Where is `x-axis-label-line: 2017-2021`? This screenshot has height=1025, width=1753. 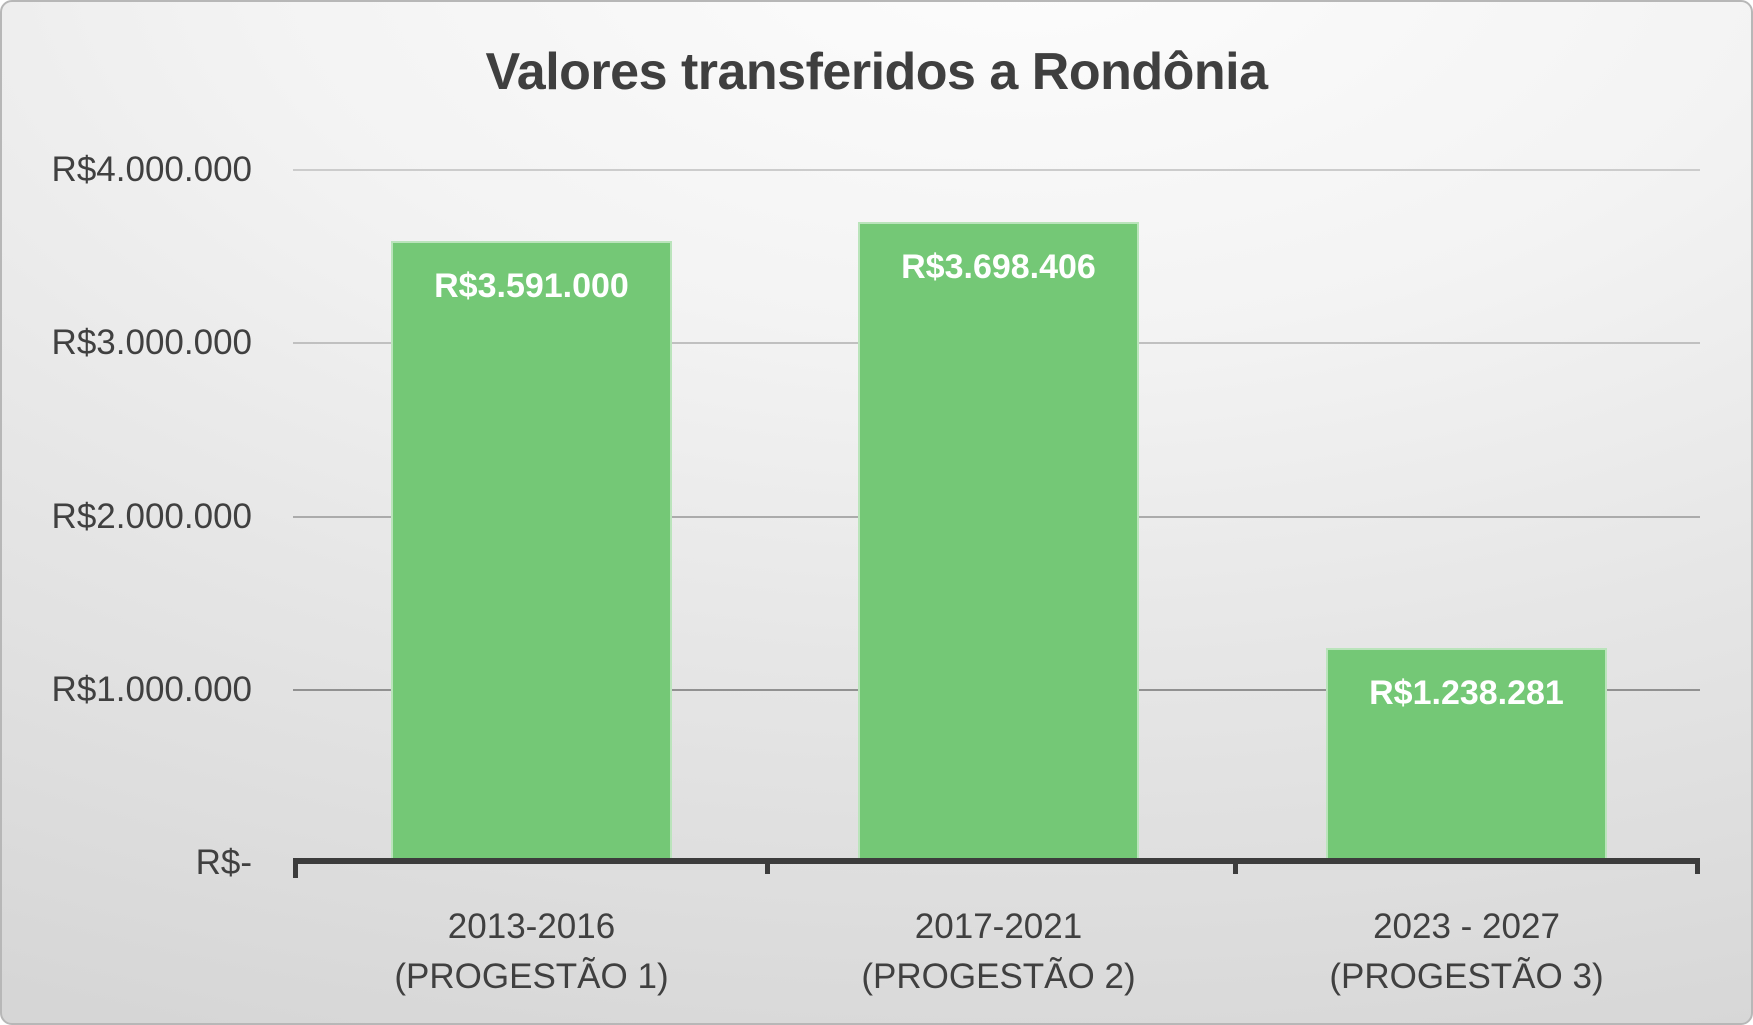 x-axis-label-line: 2017-2021 is located at coordinates (998, 926).